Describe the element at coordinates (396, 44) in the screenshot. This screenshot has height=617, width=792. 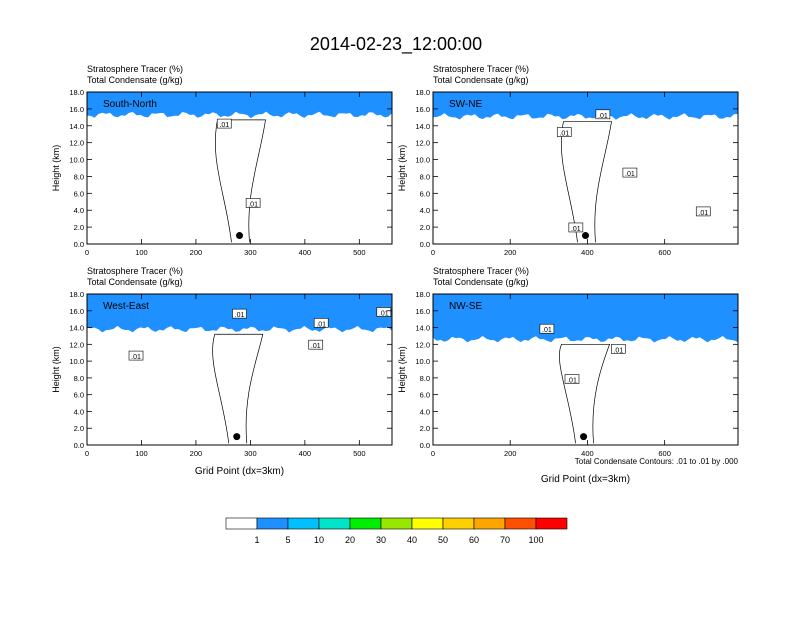
I see `figure-title: 2014-02-23_12:00:00` at that location.